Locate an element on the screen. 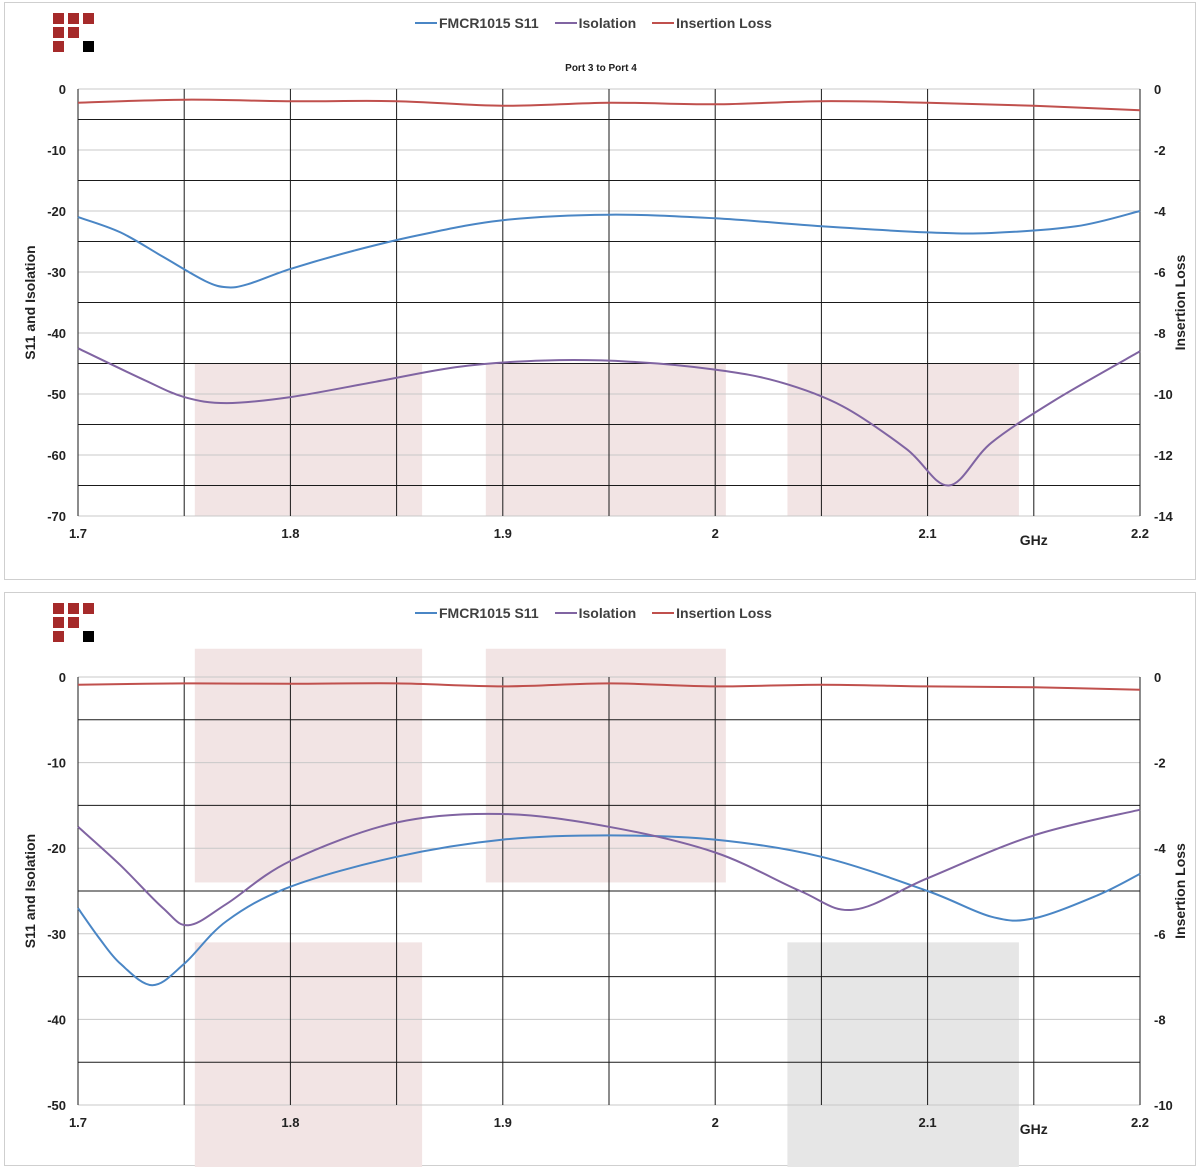 This screenshot has height=1169, width=1198. y-tick-label: -60 is located at coordinates (56, 455).